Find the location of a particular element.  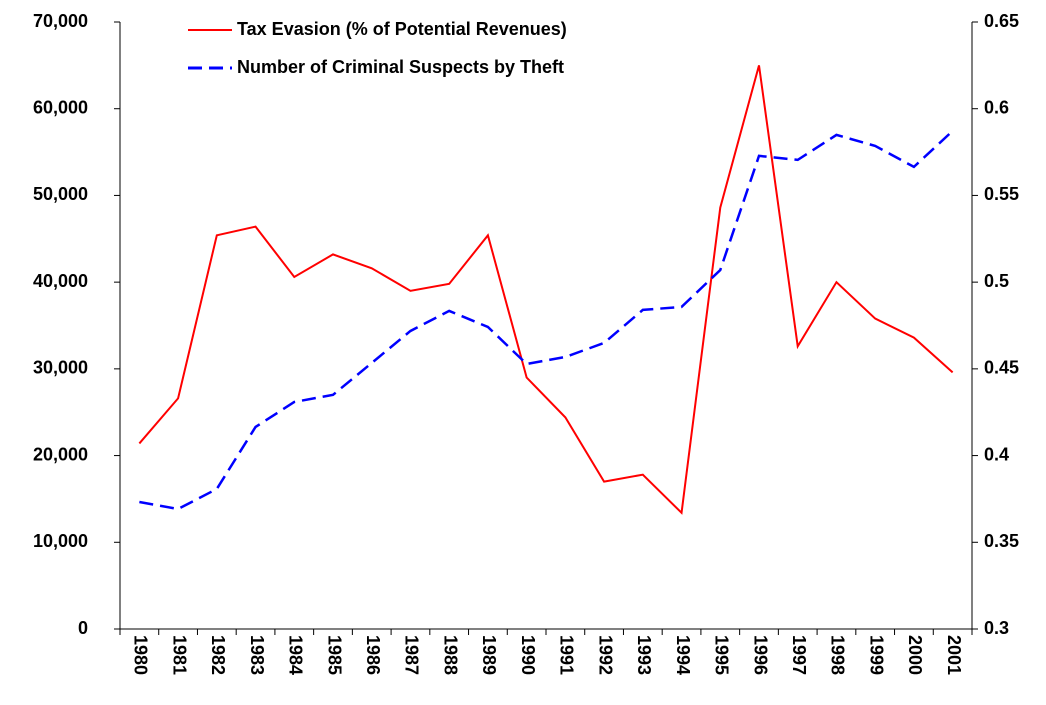

x-tick-label: 1989 is located at coordinates (489, 655).